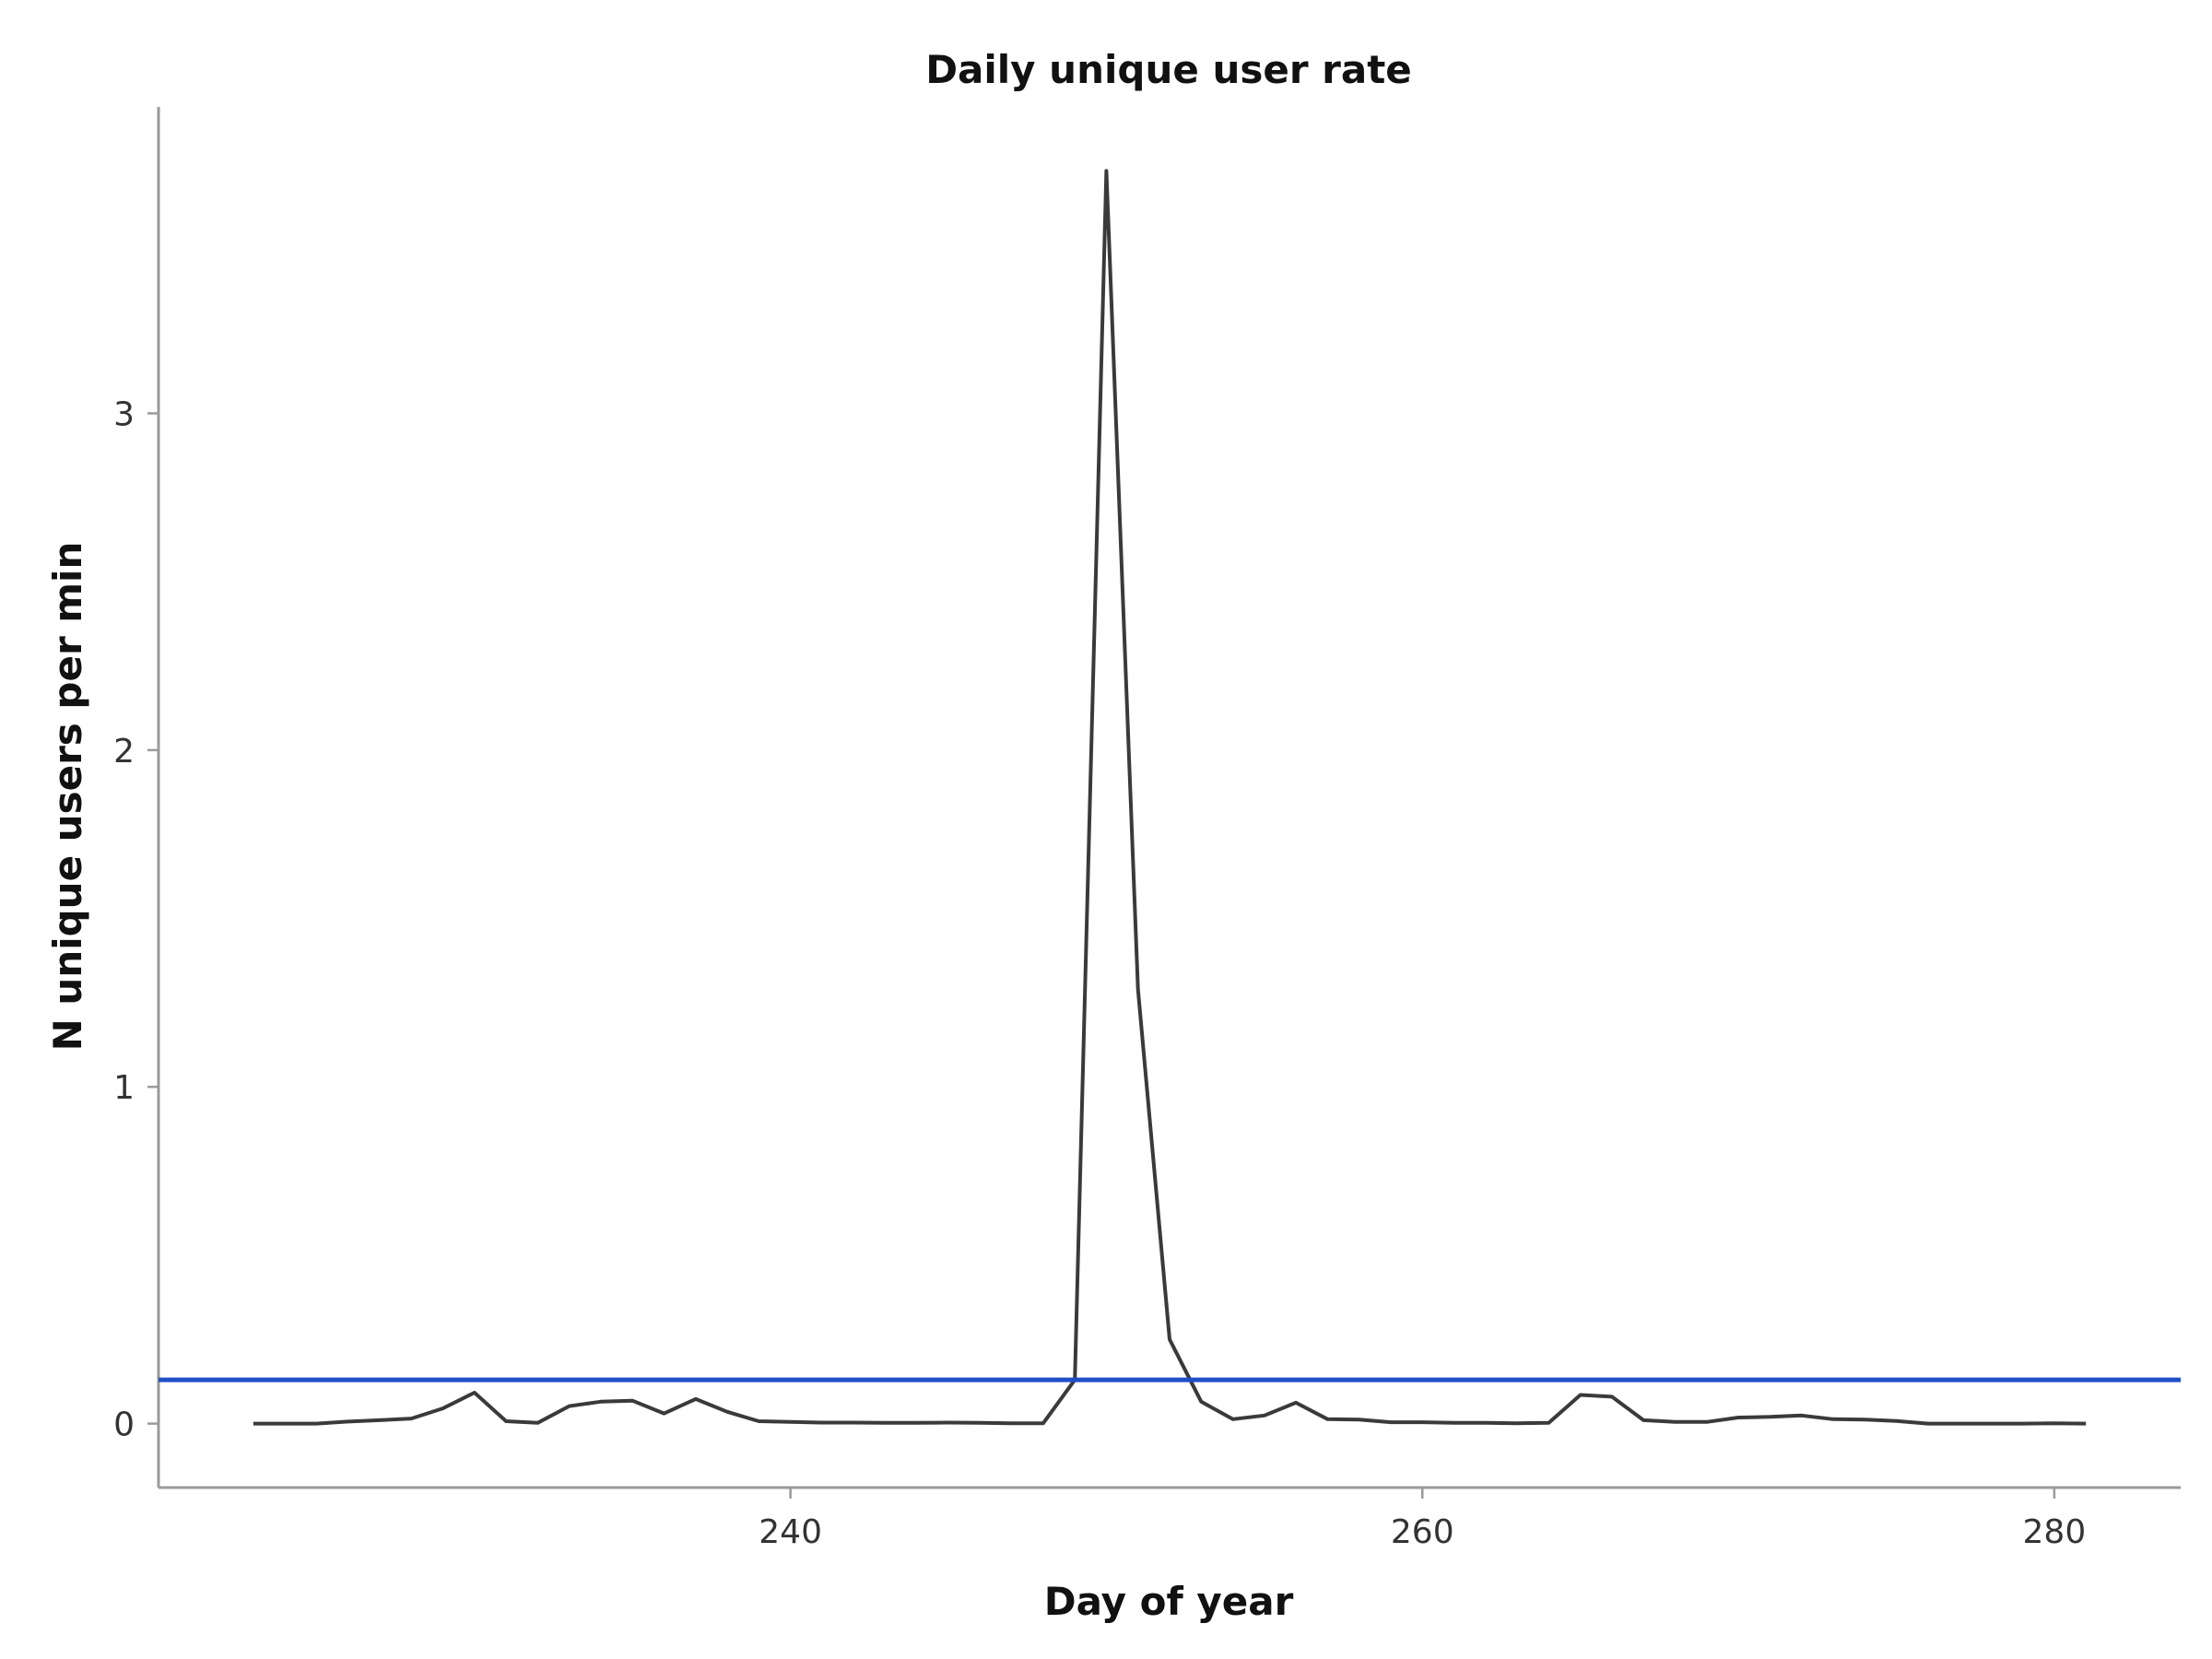 The width and height of the screenshot is (2212, 1659). Describe the element at coordinates (136, 919) in the screenshot. I see `y-ticks: 0 1 2 3` at that location.